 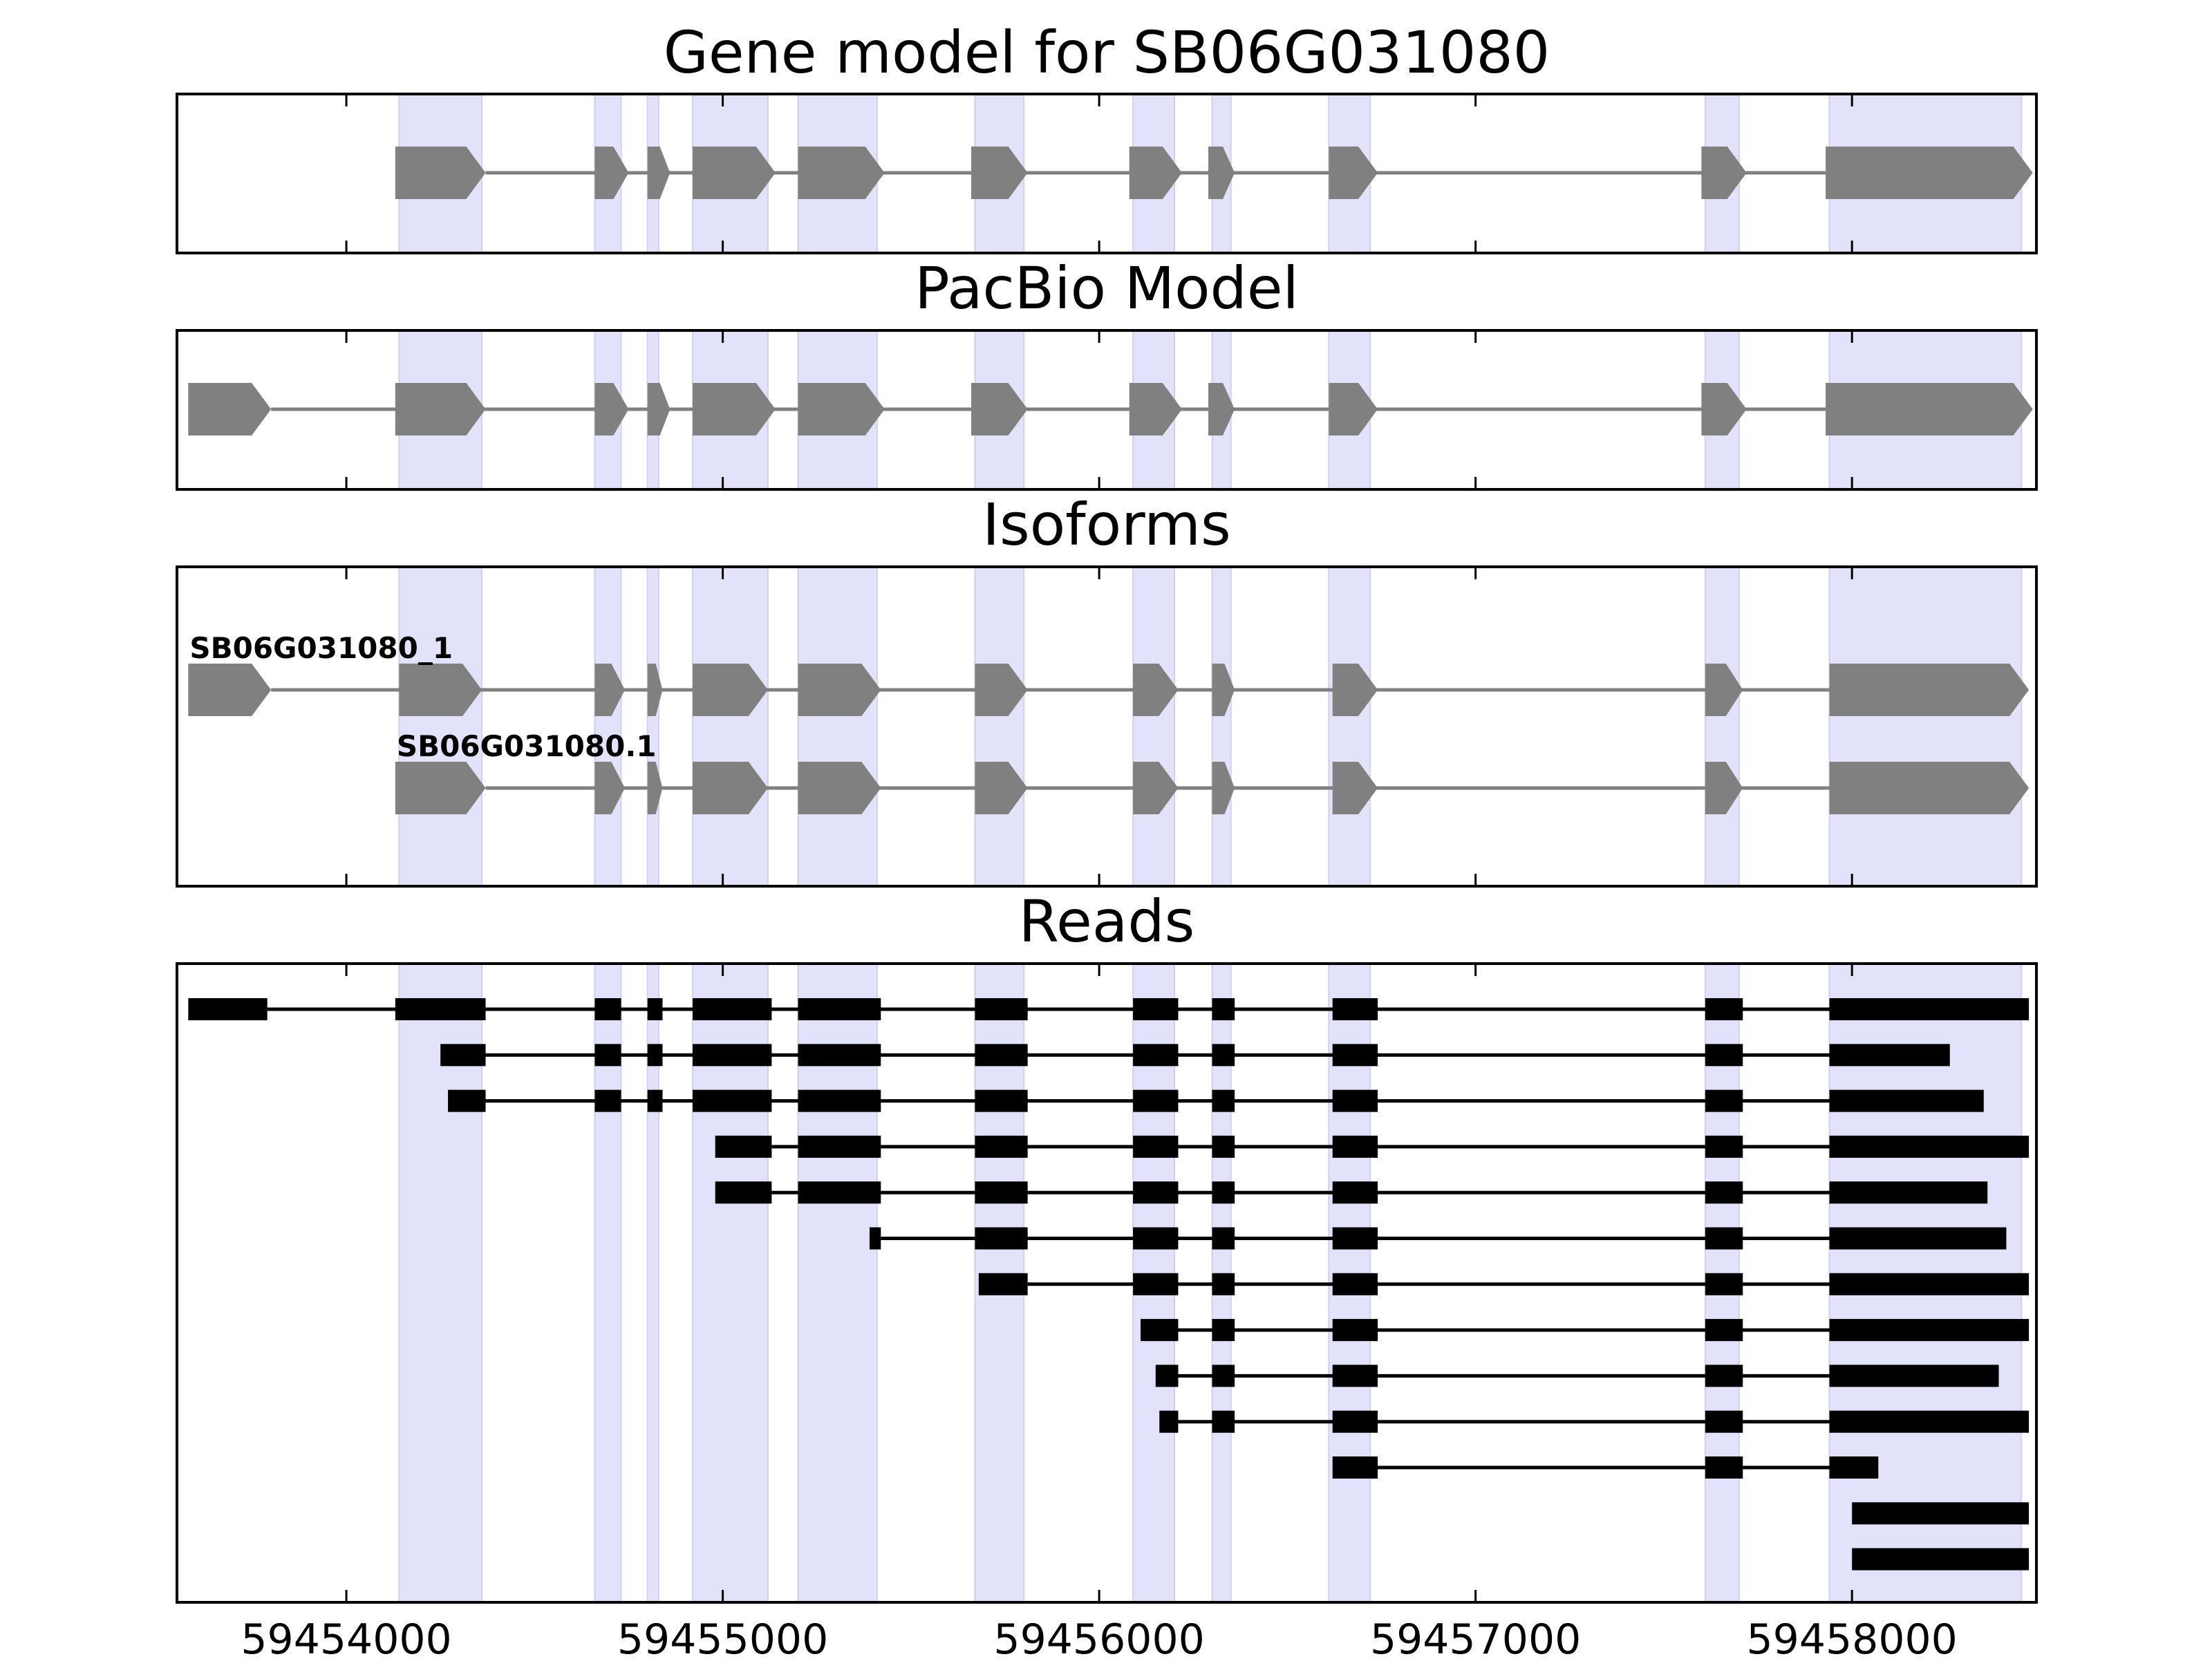 I want to click on panel-0: Gene model for SB06G031080, so click(x=1107, y=136).